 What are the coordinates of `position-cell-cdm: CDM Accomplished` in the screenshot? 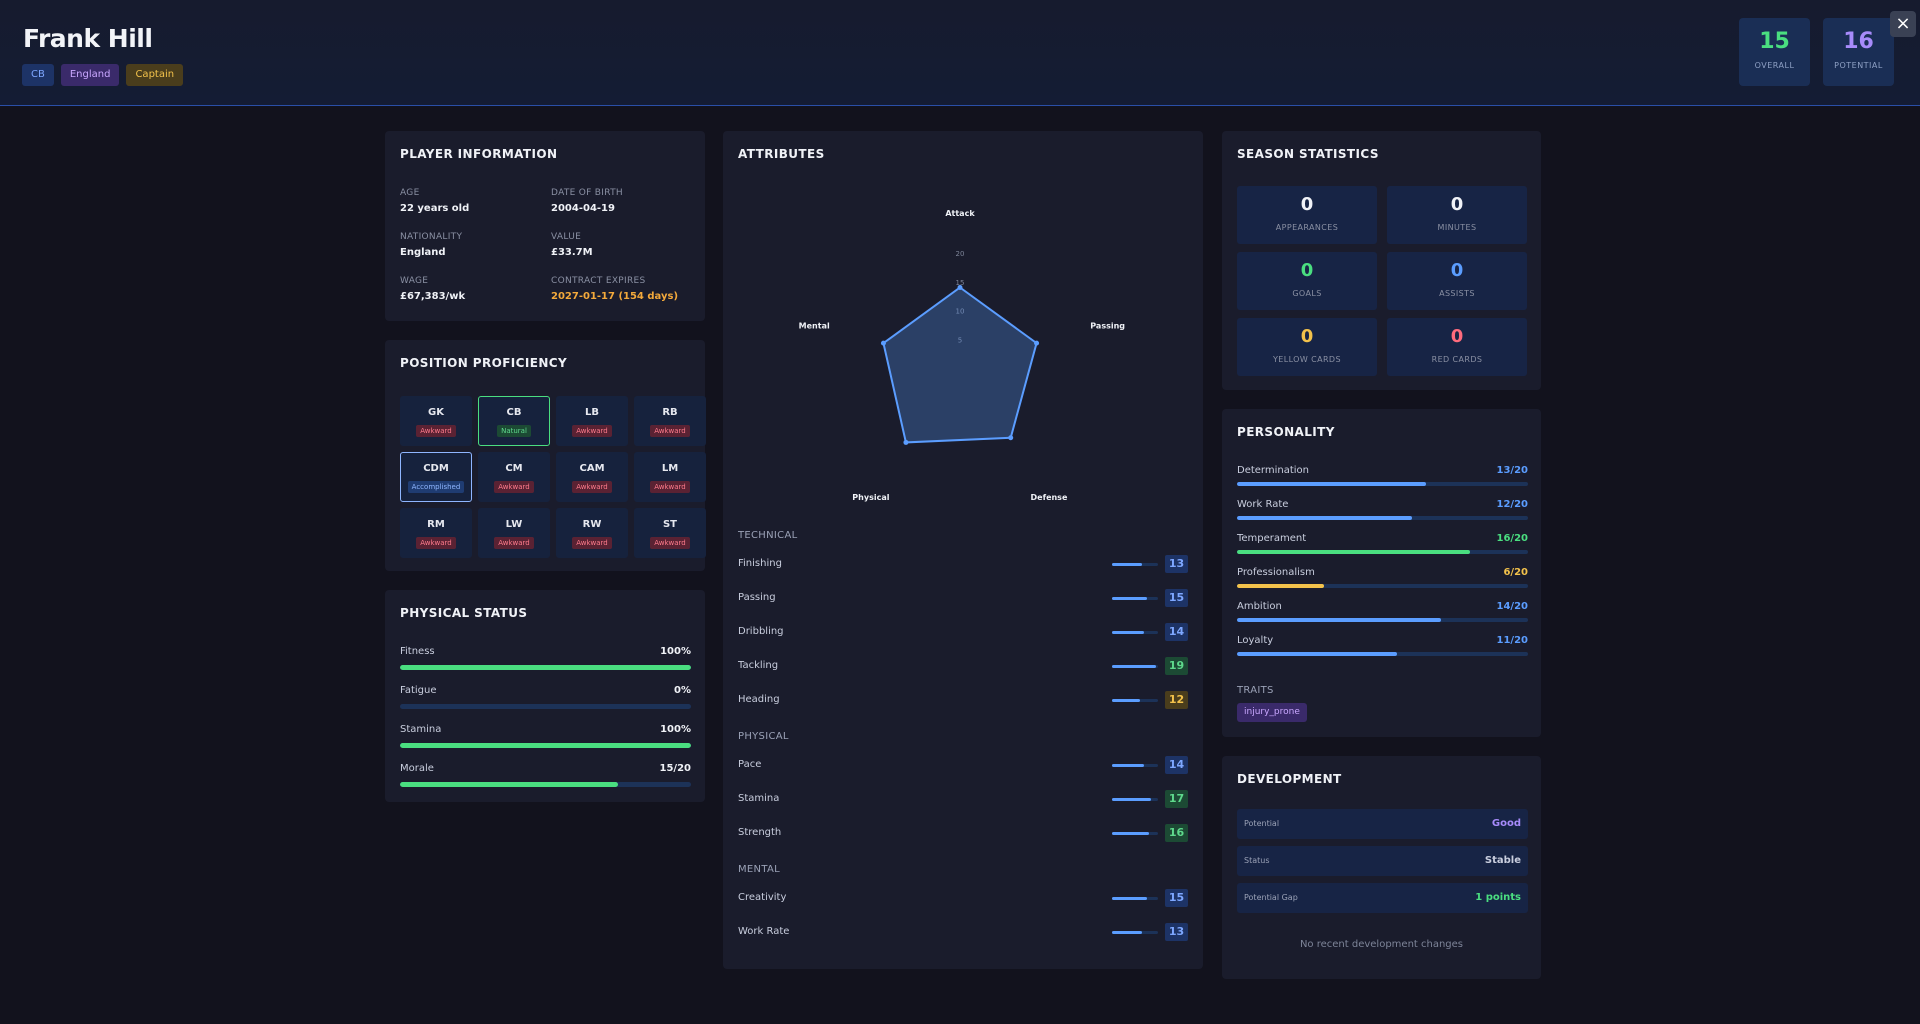 It's located at (436, 477).